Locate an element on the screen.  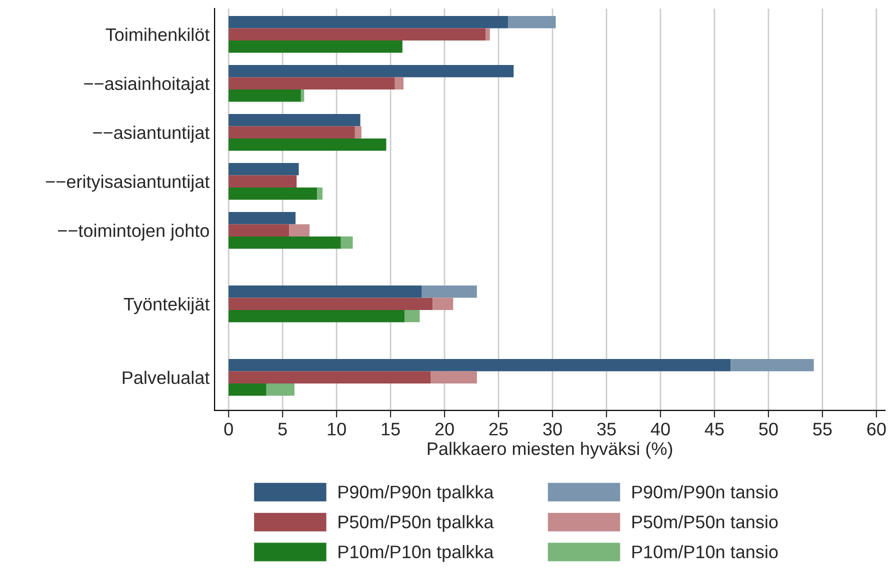
legend-label: P10m/P10n tansio is located at coordinates (705, 551).